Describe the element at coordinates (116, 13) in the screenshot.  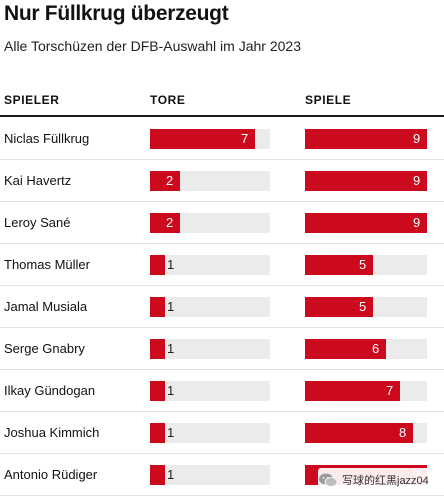
I see `chart-title: Nur Füllkrug überzeugt` at that location.